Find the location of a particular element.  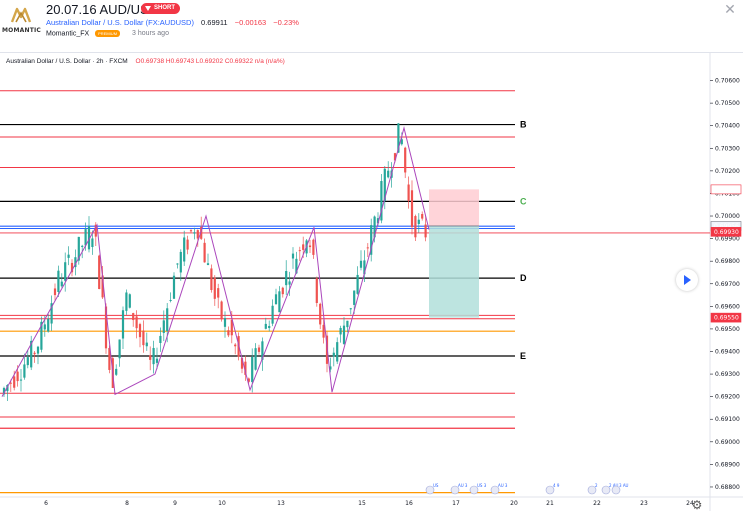

level-label-d: D is located at coordinates (523, 278).